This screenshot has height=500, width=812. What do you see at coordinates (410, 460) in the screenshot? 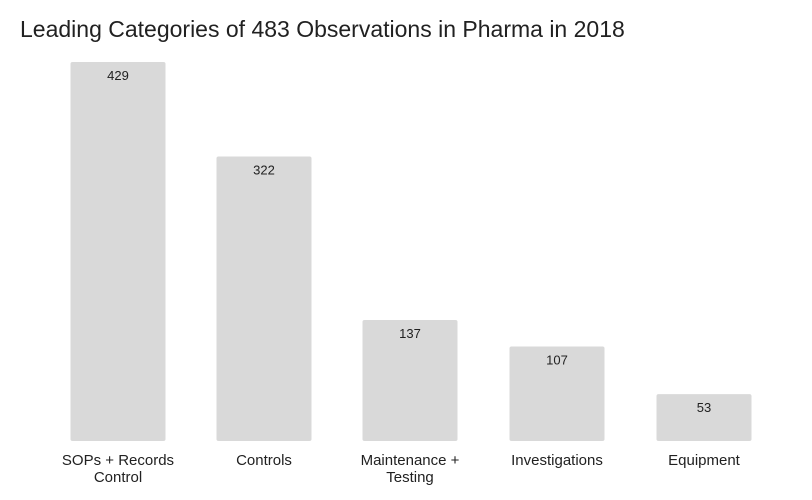
I see `category-label-2-line-0: Maintenance +` at bounding box center [410, 460].